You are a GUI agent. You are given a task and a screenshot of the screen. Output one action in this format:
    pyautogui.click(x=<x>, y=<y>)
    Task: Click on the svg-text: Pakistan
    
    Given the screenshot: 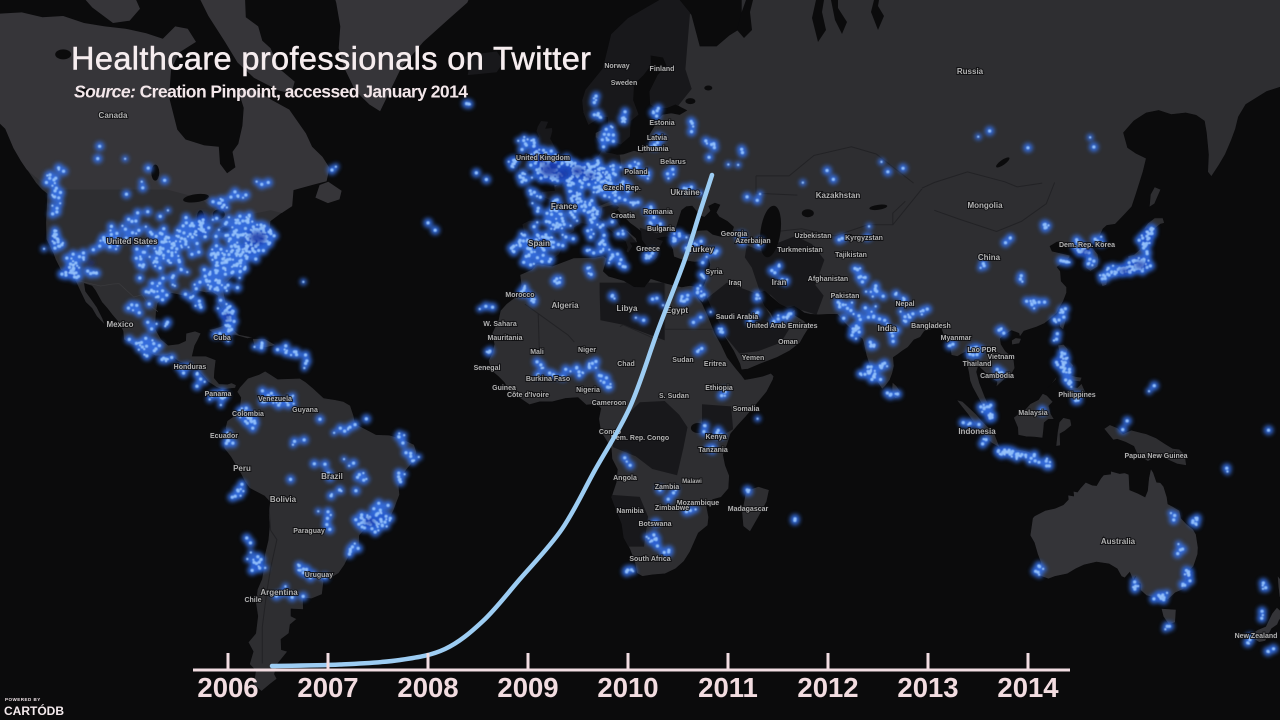 What is the action you would take?
    pyautogui.click(x=845, y=296)
    